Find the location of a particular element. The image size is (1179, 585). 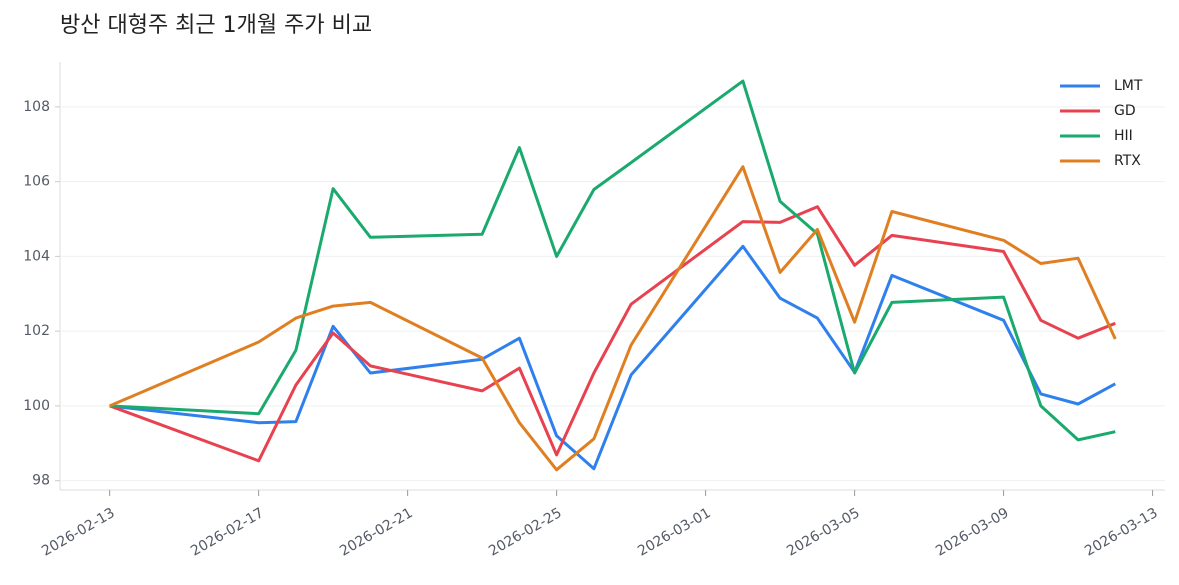

x-tick-label: 2026-02-13 is located at coordinates (78, 532).